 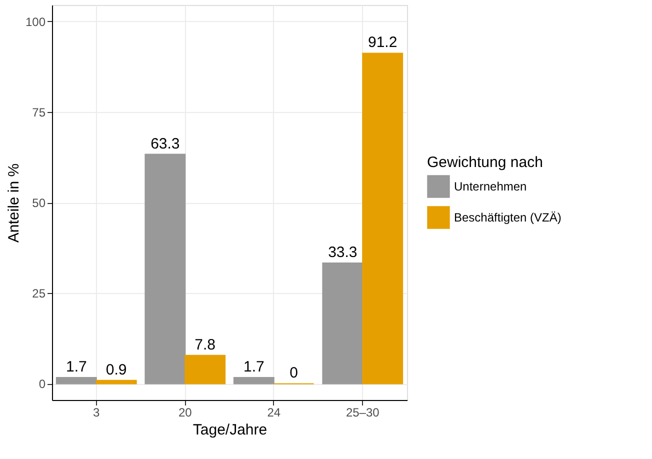 I want to click on y-axis-title: Anteile in %, so click(x=13, y=203).